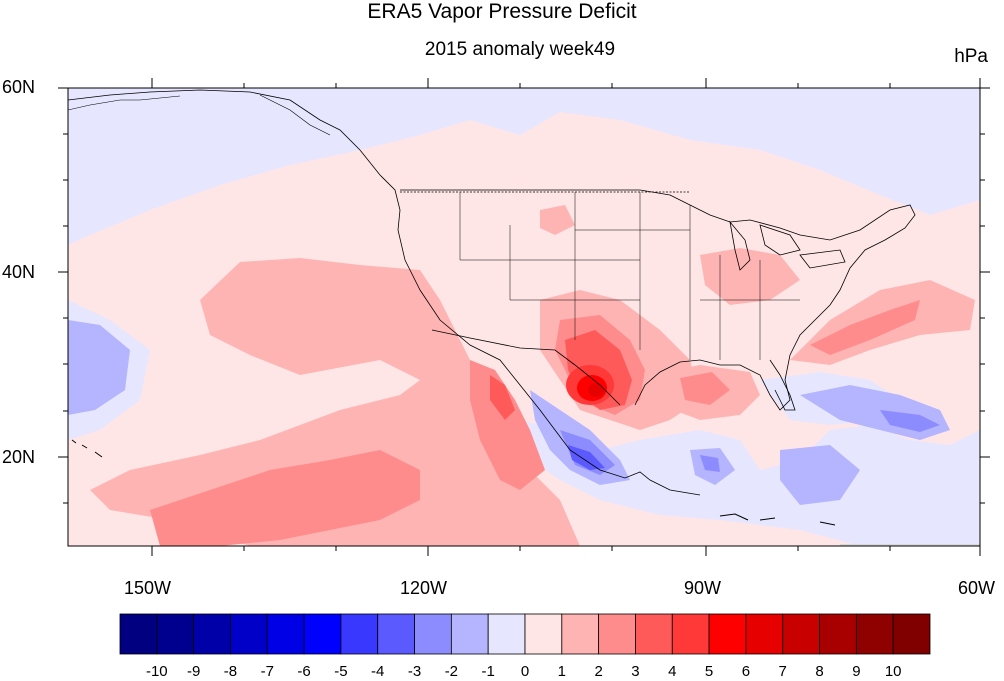  Describe the element at coordinates (586, 457) in the screenshot. I see `dark-blue-anomaly-areas` at that location.